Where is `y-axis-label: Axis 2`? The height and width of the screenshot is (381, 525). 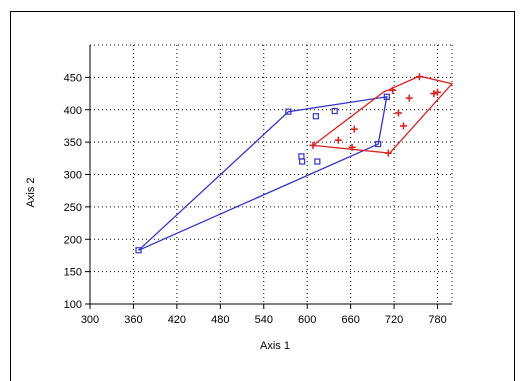 y-axis-label: Axis 2 is located at coordinates (31, 193).